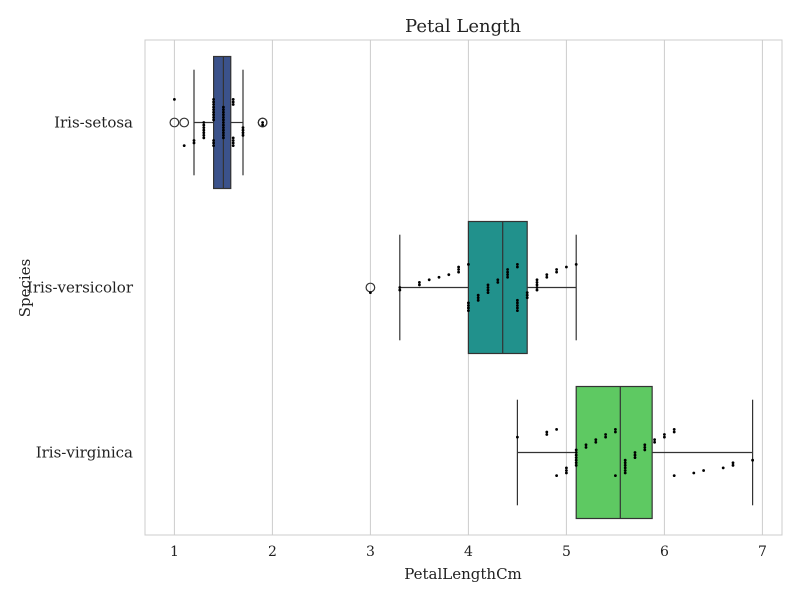 Image resolution: width=800 pixels, height=600 pixels. Describe the element at coordinates (497, 287) in the screenshot. I see `box-iris-versicolor` at that location.